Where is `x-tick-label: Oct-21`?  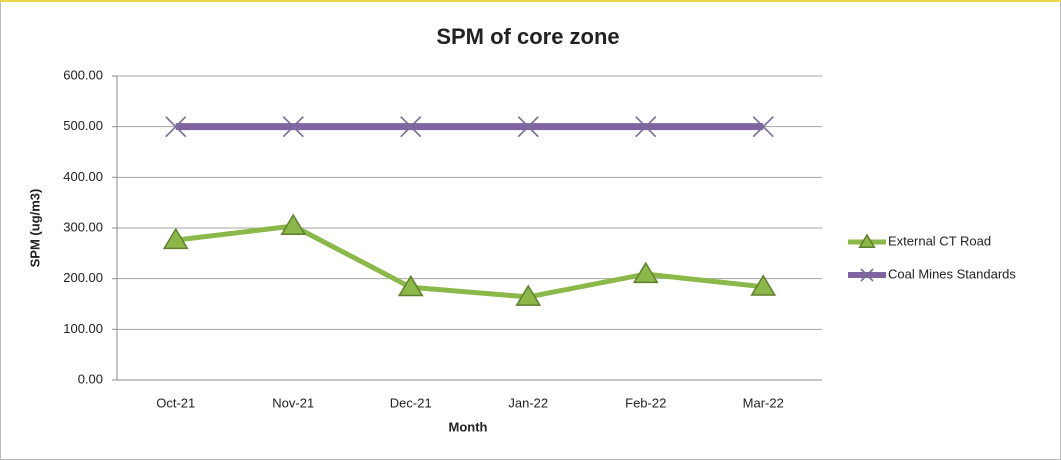 x-tick-label: Oct-21 is located at coordinates (175, 402).